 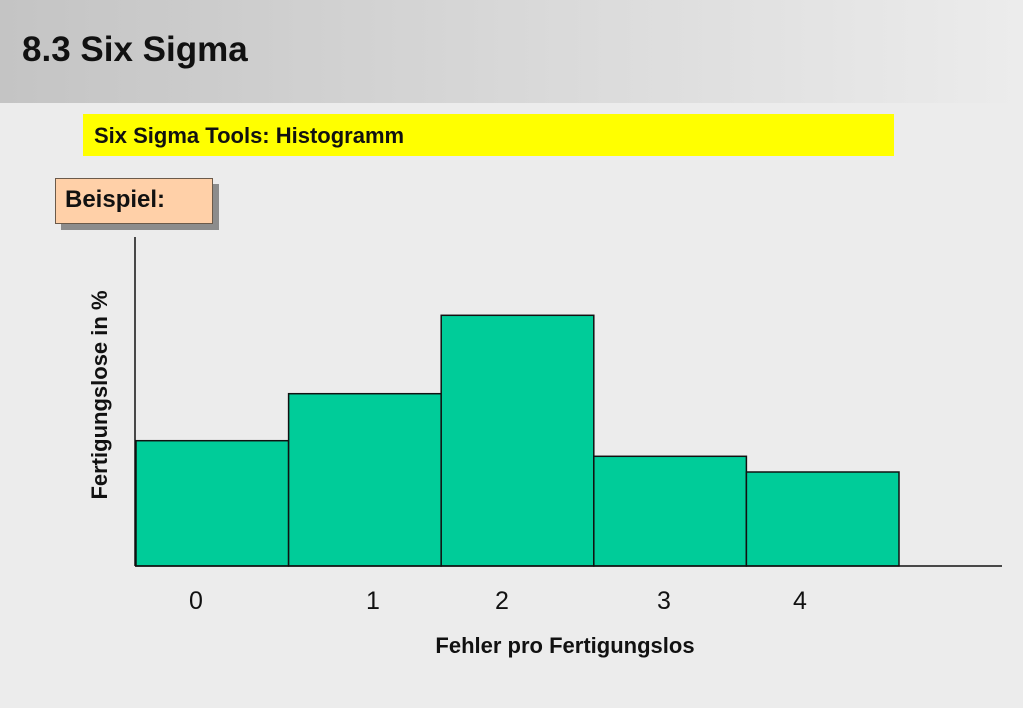 I want to click on example-box: Beispiel:, so click(x=134, y=201).